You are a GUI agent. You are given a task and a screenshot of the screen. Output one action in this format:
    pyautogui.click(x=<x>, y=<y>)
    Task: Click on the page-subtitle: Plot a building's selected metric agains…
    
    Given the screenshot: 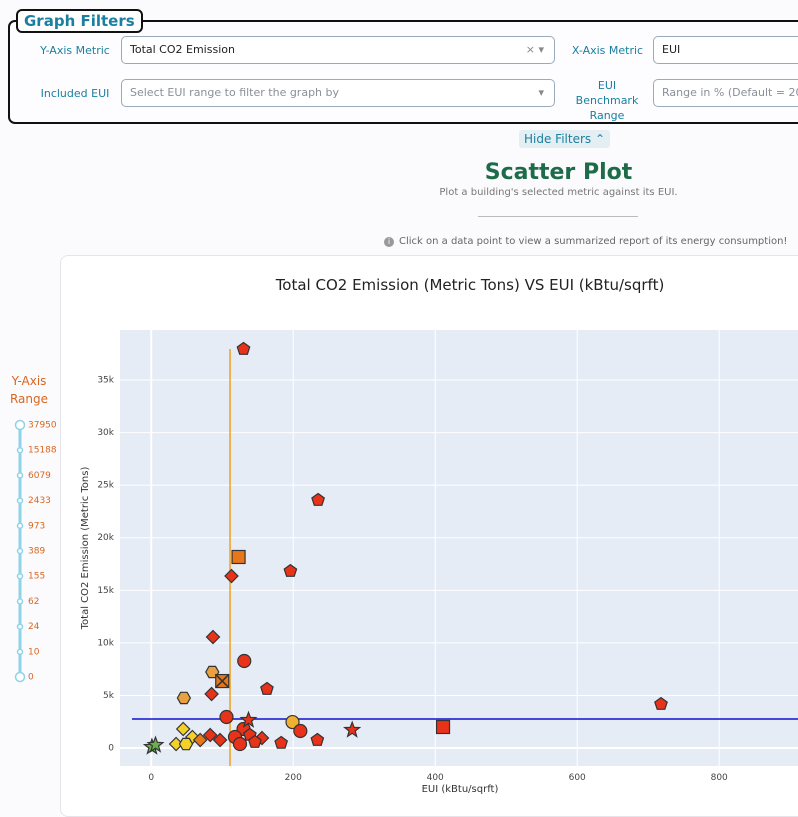 What is the action you would take?
    pyautogui.click(x=558, y=192)
    